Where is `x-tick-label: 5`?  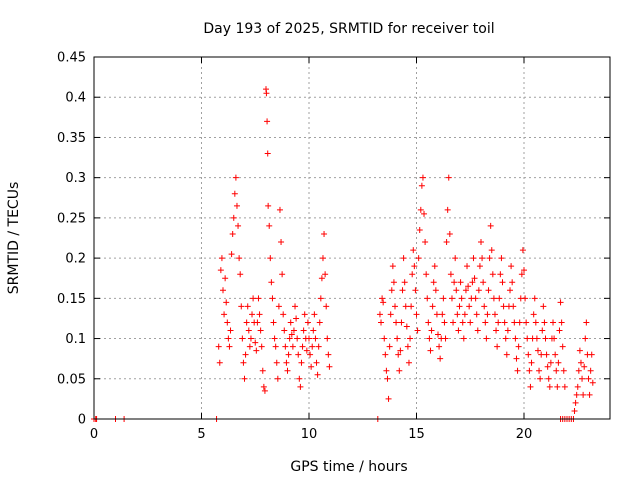 x-tick-label: 5 is located at coordinates (201, 434).